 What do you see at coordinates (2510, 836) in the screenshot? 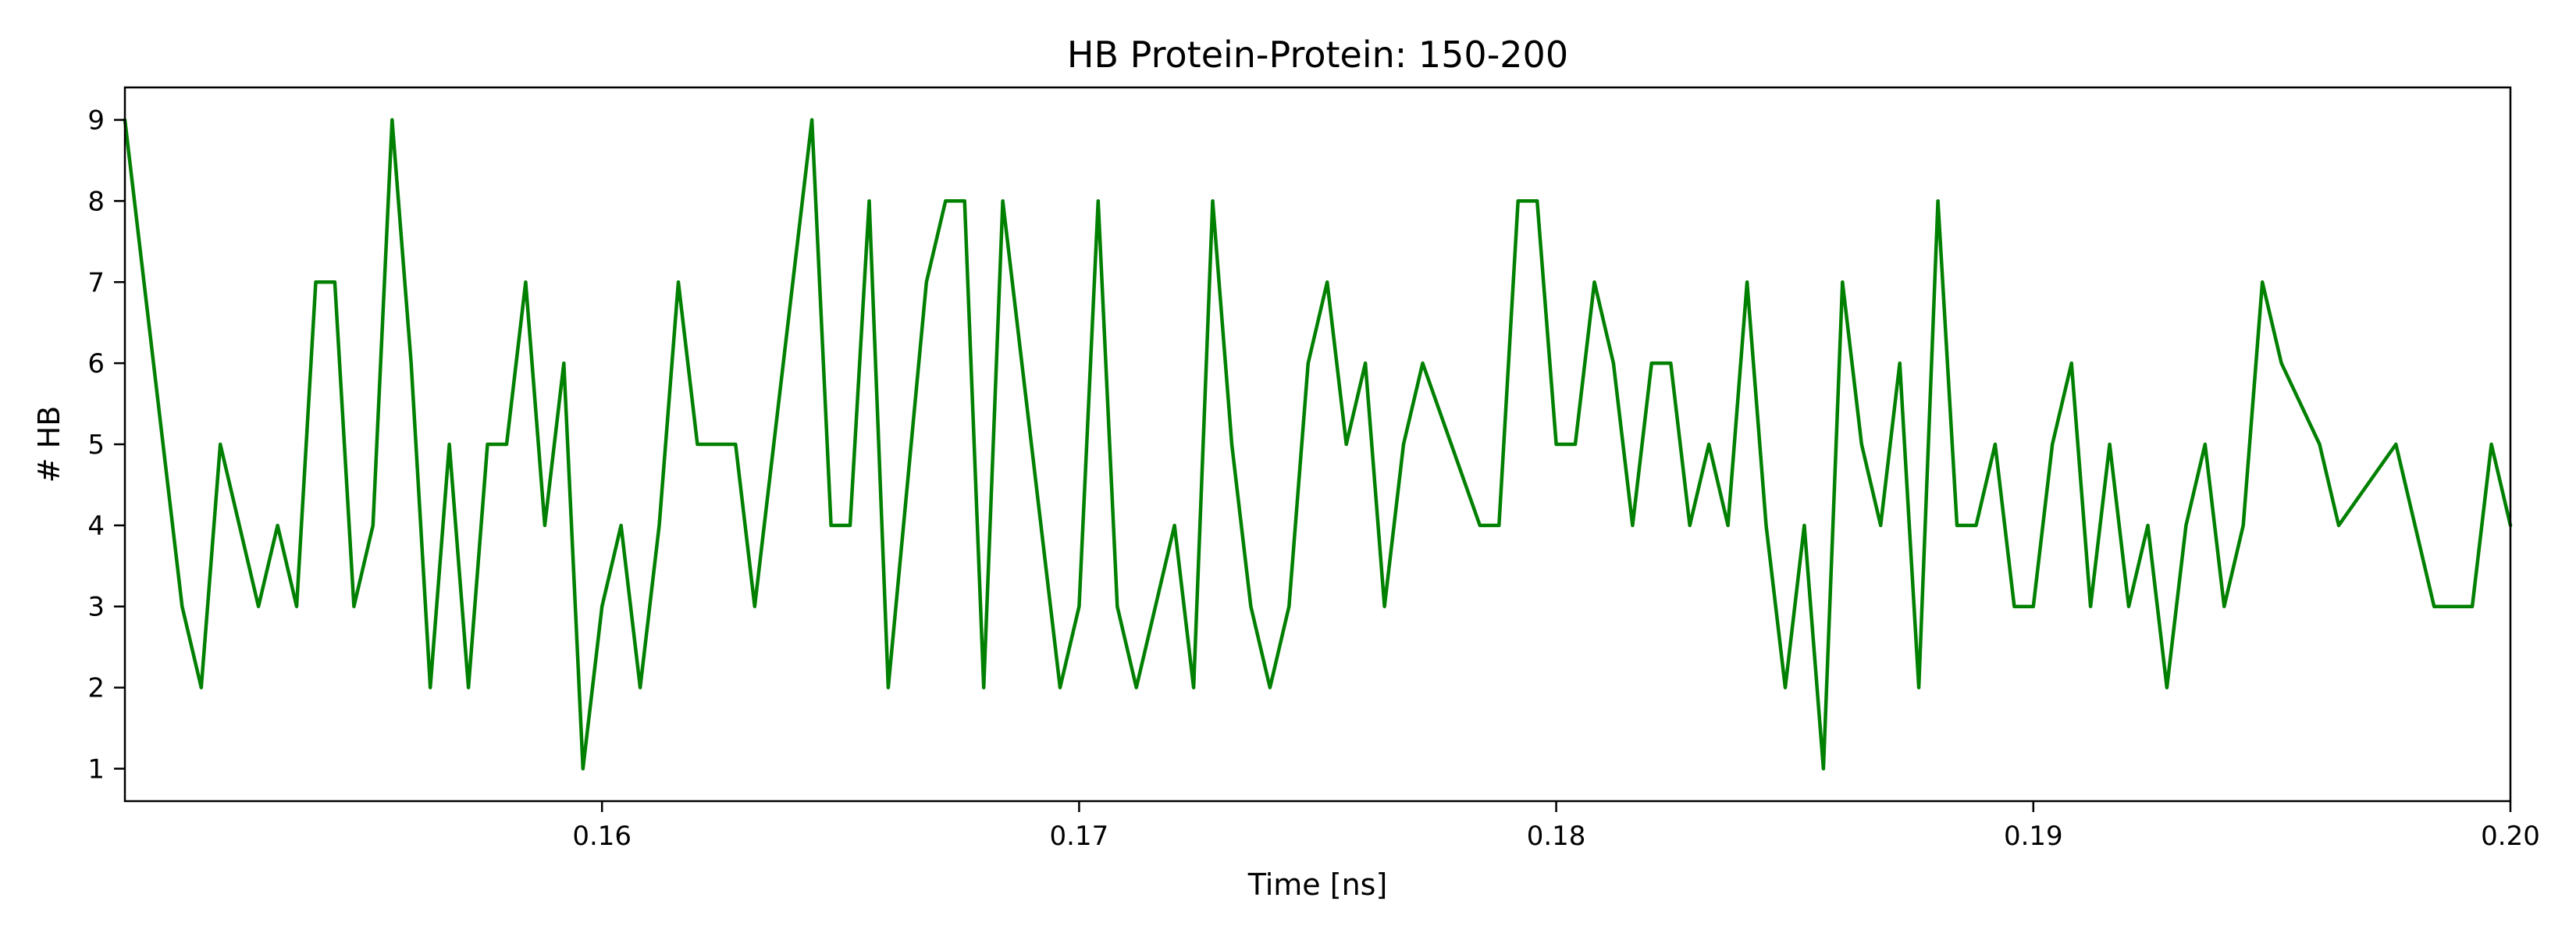
I see `x-tick-label: 0.20` at bounding box center [2510, 836].